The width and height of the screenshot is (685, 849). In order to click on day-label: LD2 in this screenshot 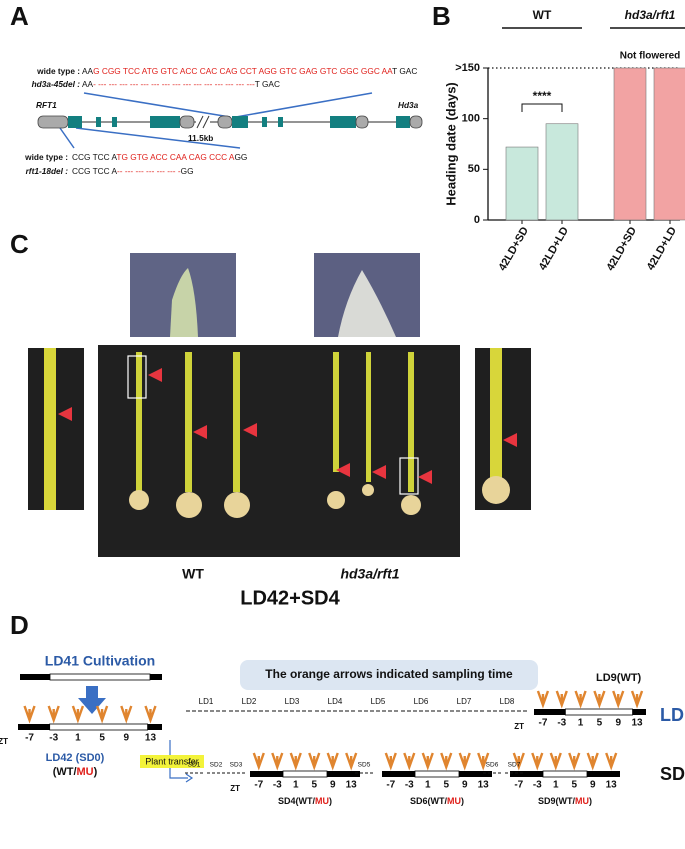, I will do `click(249, 701)`.